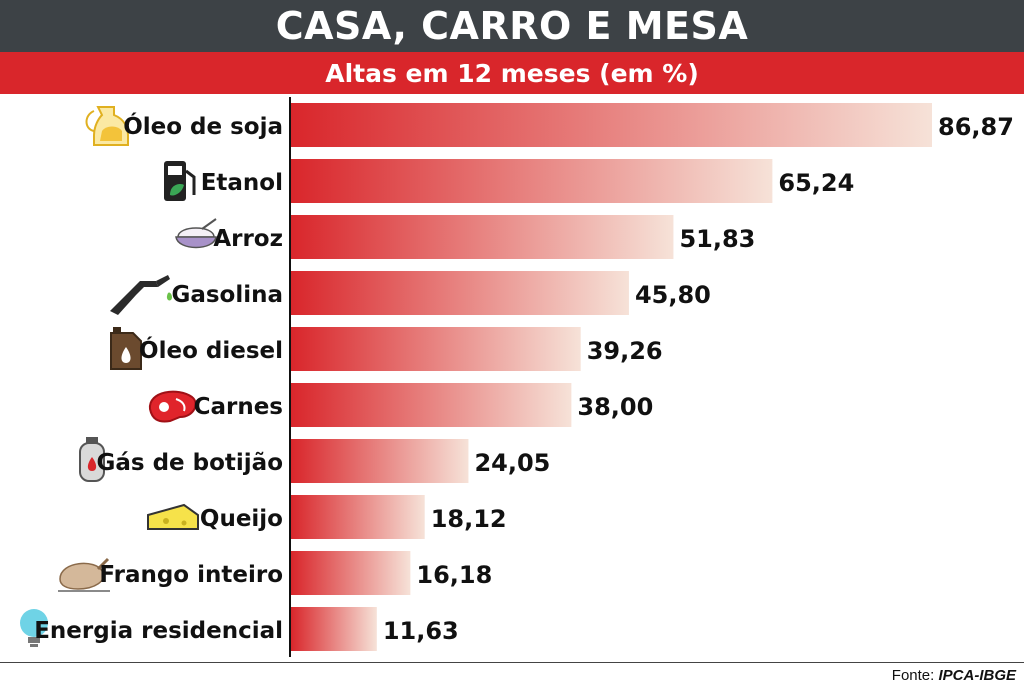  Describe the element at coordinates (816, 183) in the screenshot. I see `value-label: 65,24` at that location.